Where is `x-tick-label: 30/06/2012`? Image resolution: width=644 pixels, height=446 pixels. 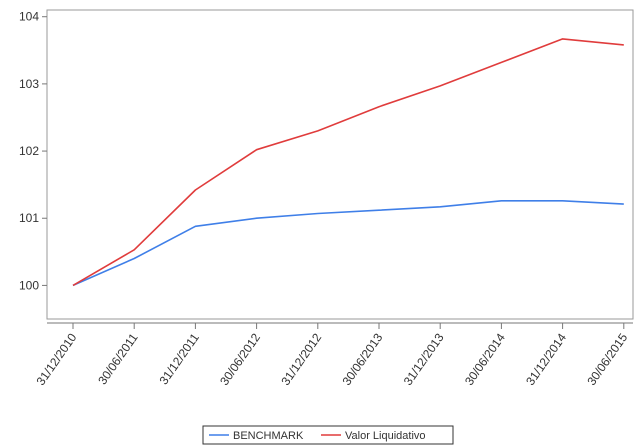 x-tick-label: 30/06/2012 is located at coordinates (240, 358).